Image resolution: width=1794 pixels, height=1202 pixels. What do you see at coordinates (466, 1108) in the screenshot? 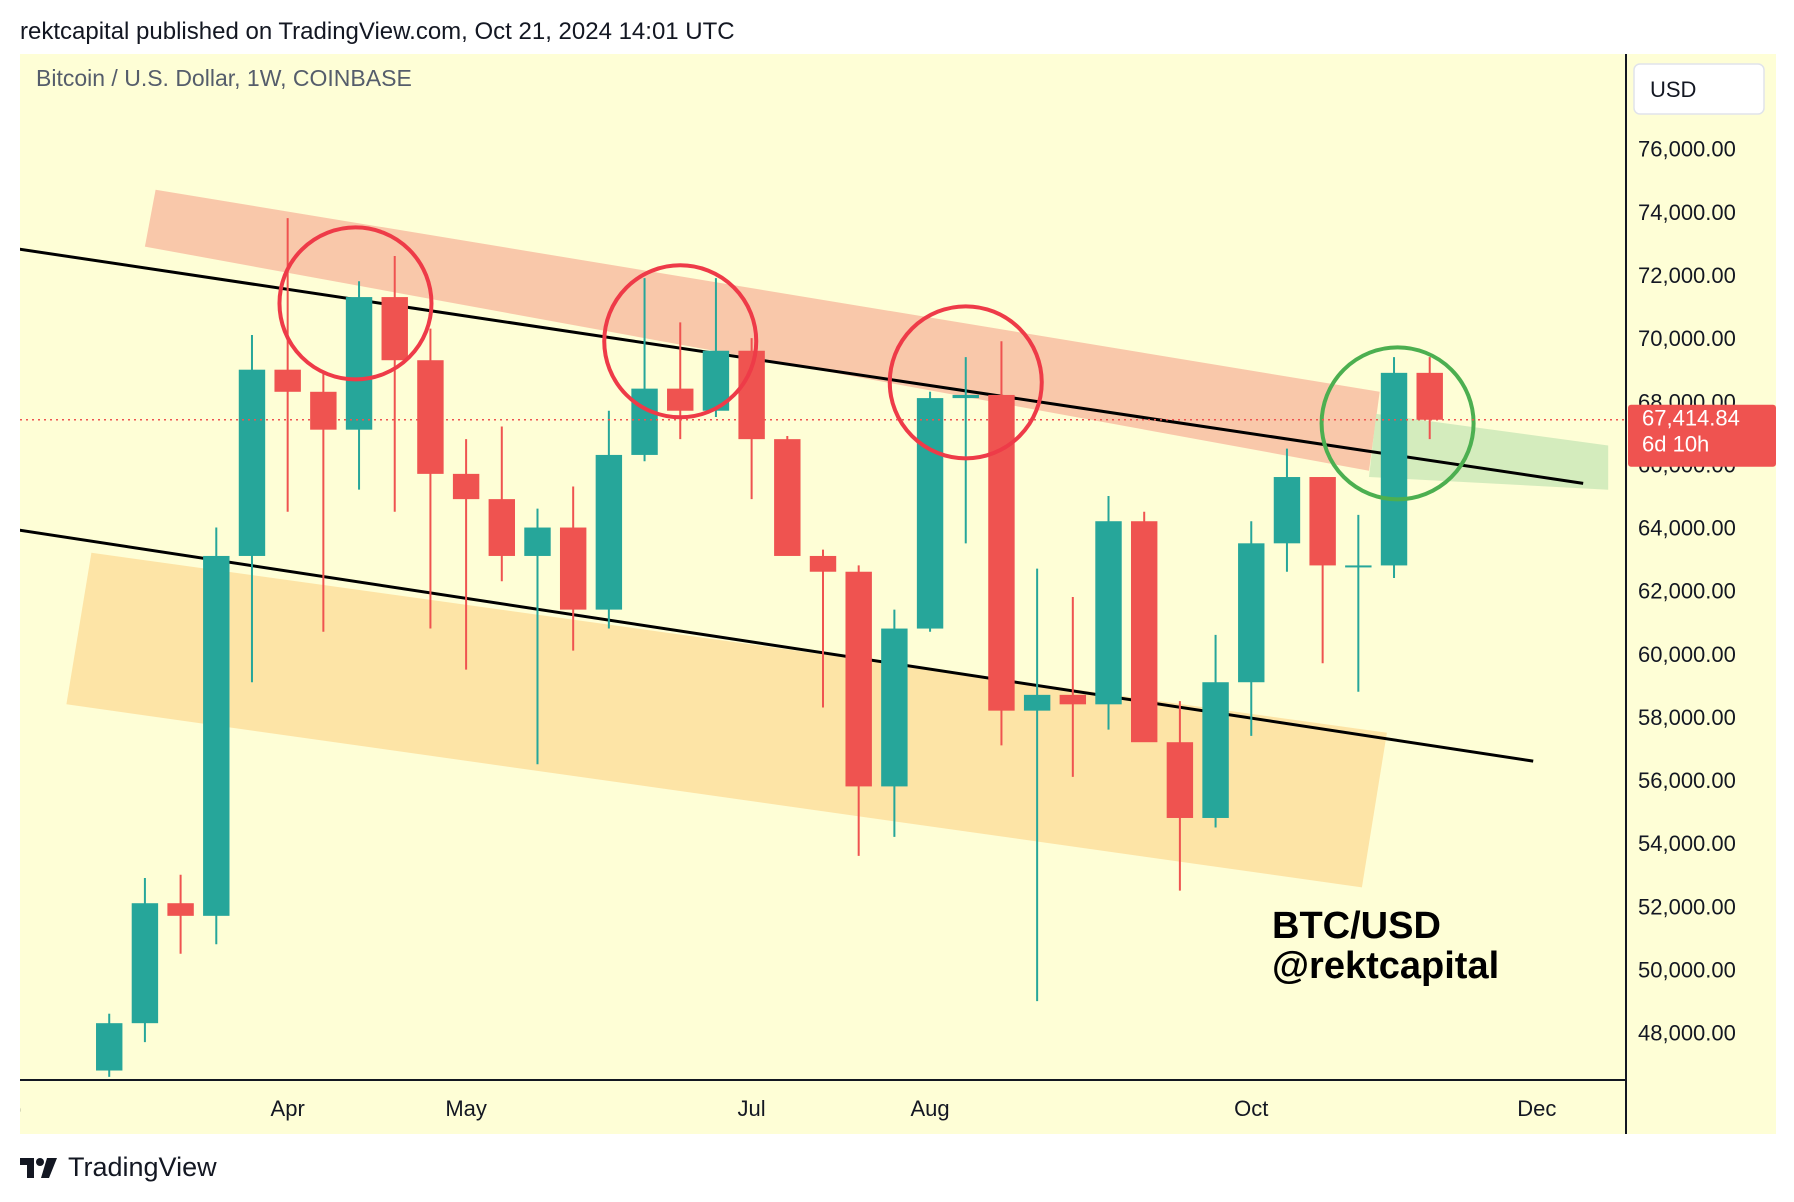
I see `time-tick-label: May` at bounding box center [466, 1108].